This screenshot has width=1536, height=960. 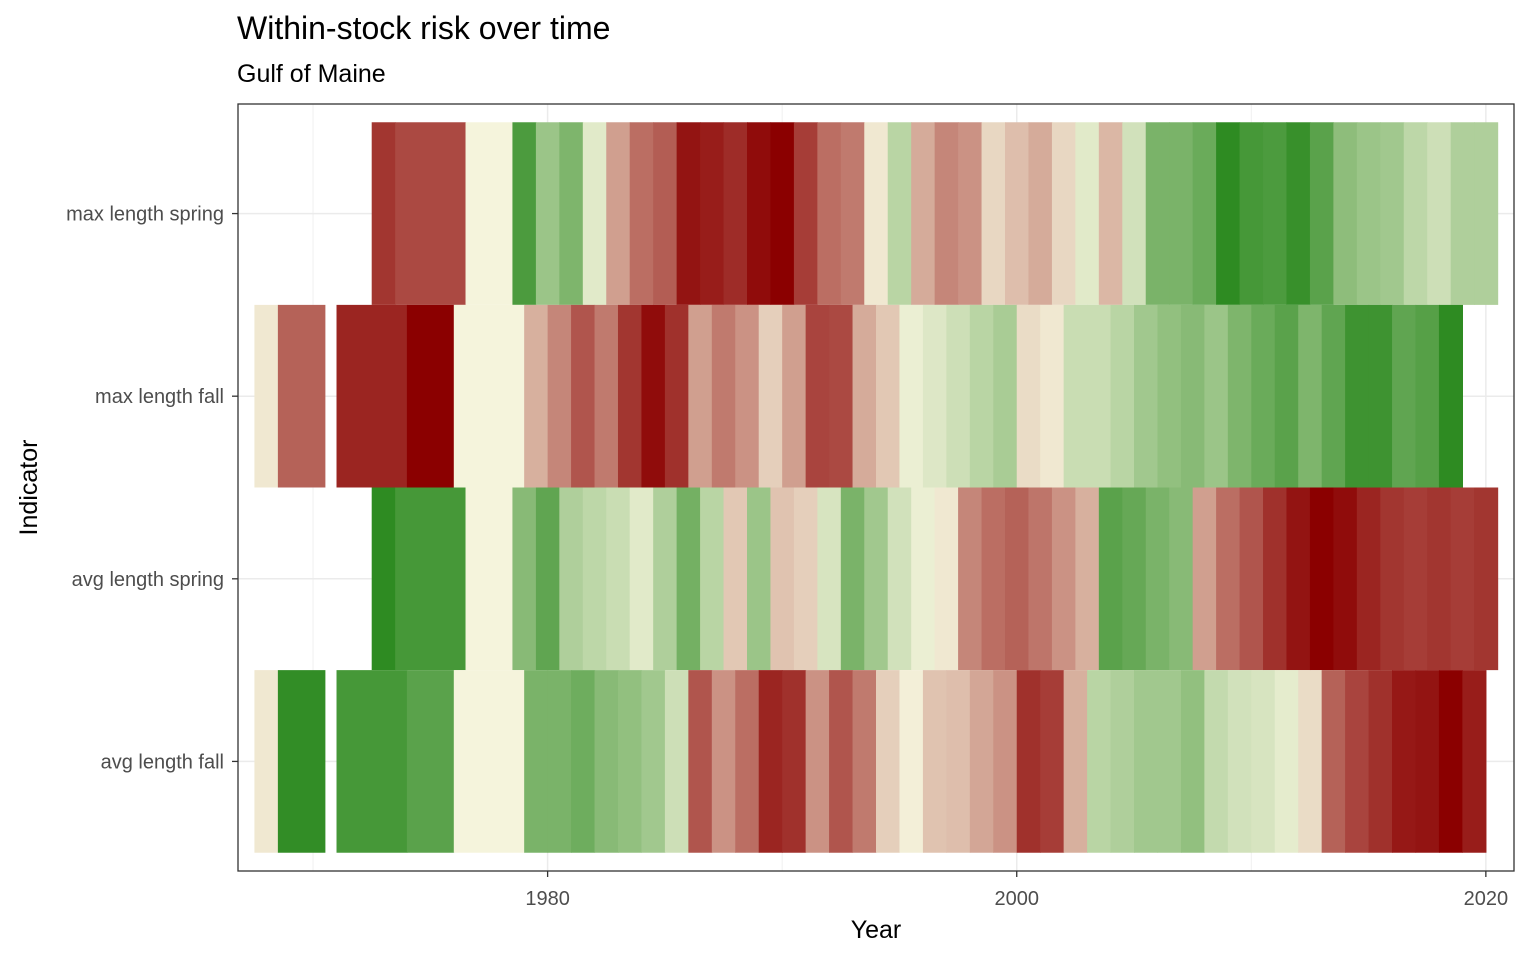 What do you see at coordinates (159, 397) in the screenshot?
I see `y-tick-label: max length fall` at bounding box center [159, 397].